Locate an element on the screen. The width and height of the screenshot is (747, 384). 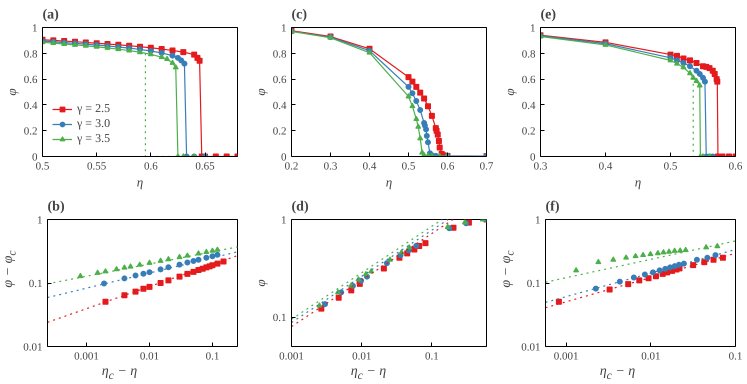
chart-title: (a) is located at coordinates (51, 15).